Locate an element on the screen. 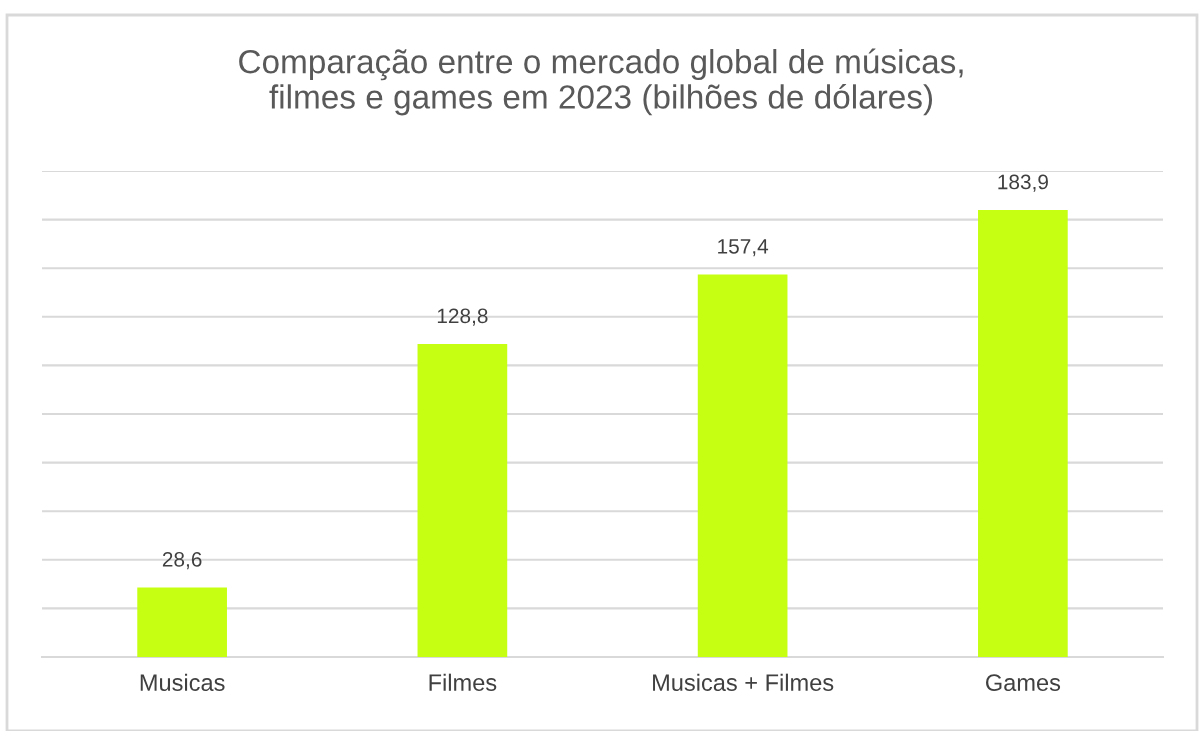 This screenshot has height=731, width=1203. x-tick-label: Filmes is located at coordinates (463, 682).